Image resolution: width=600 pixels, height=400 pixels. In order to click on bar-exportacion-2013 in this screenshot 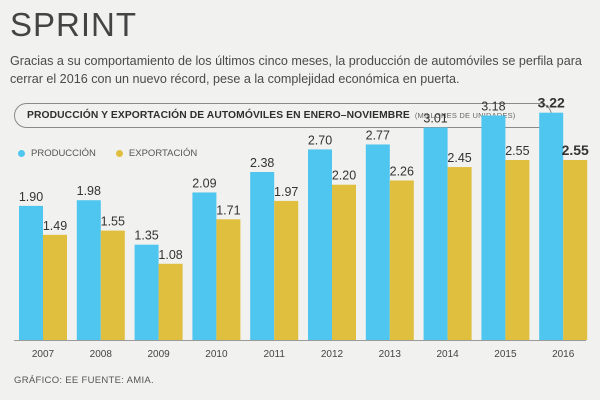, I will do `click(401, 260)`.